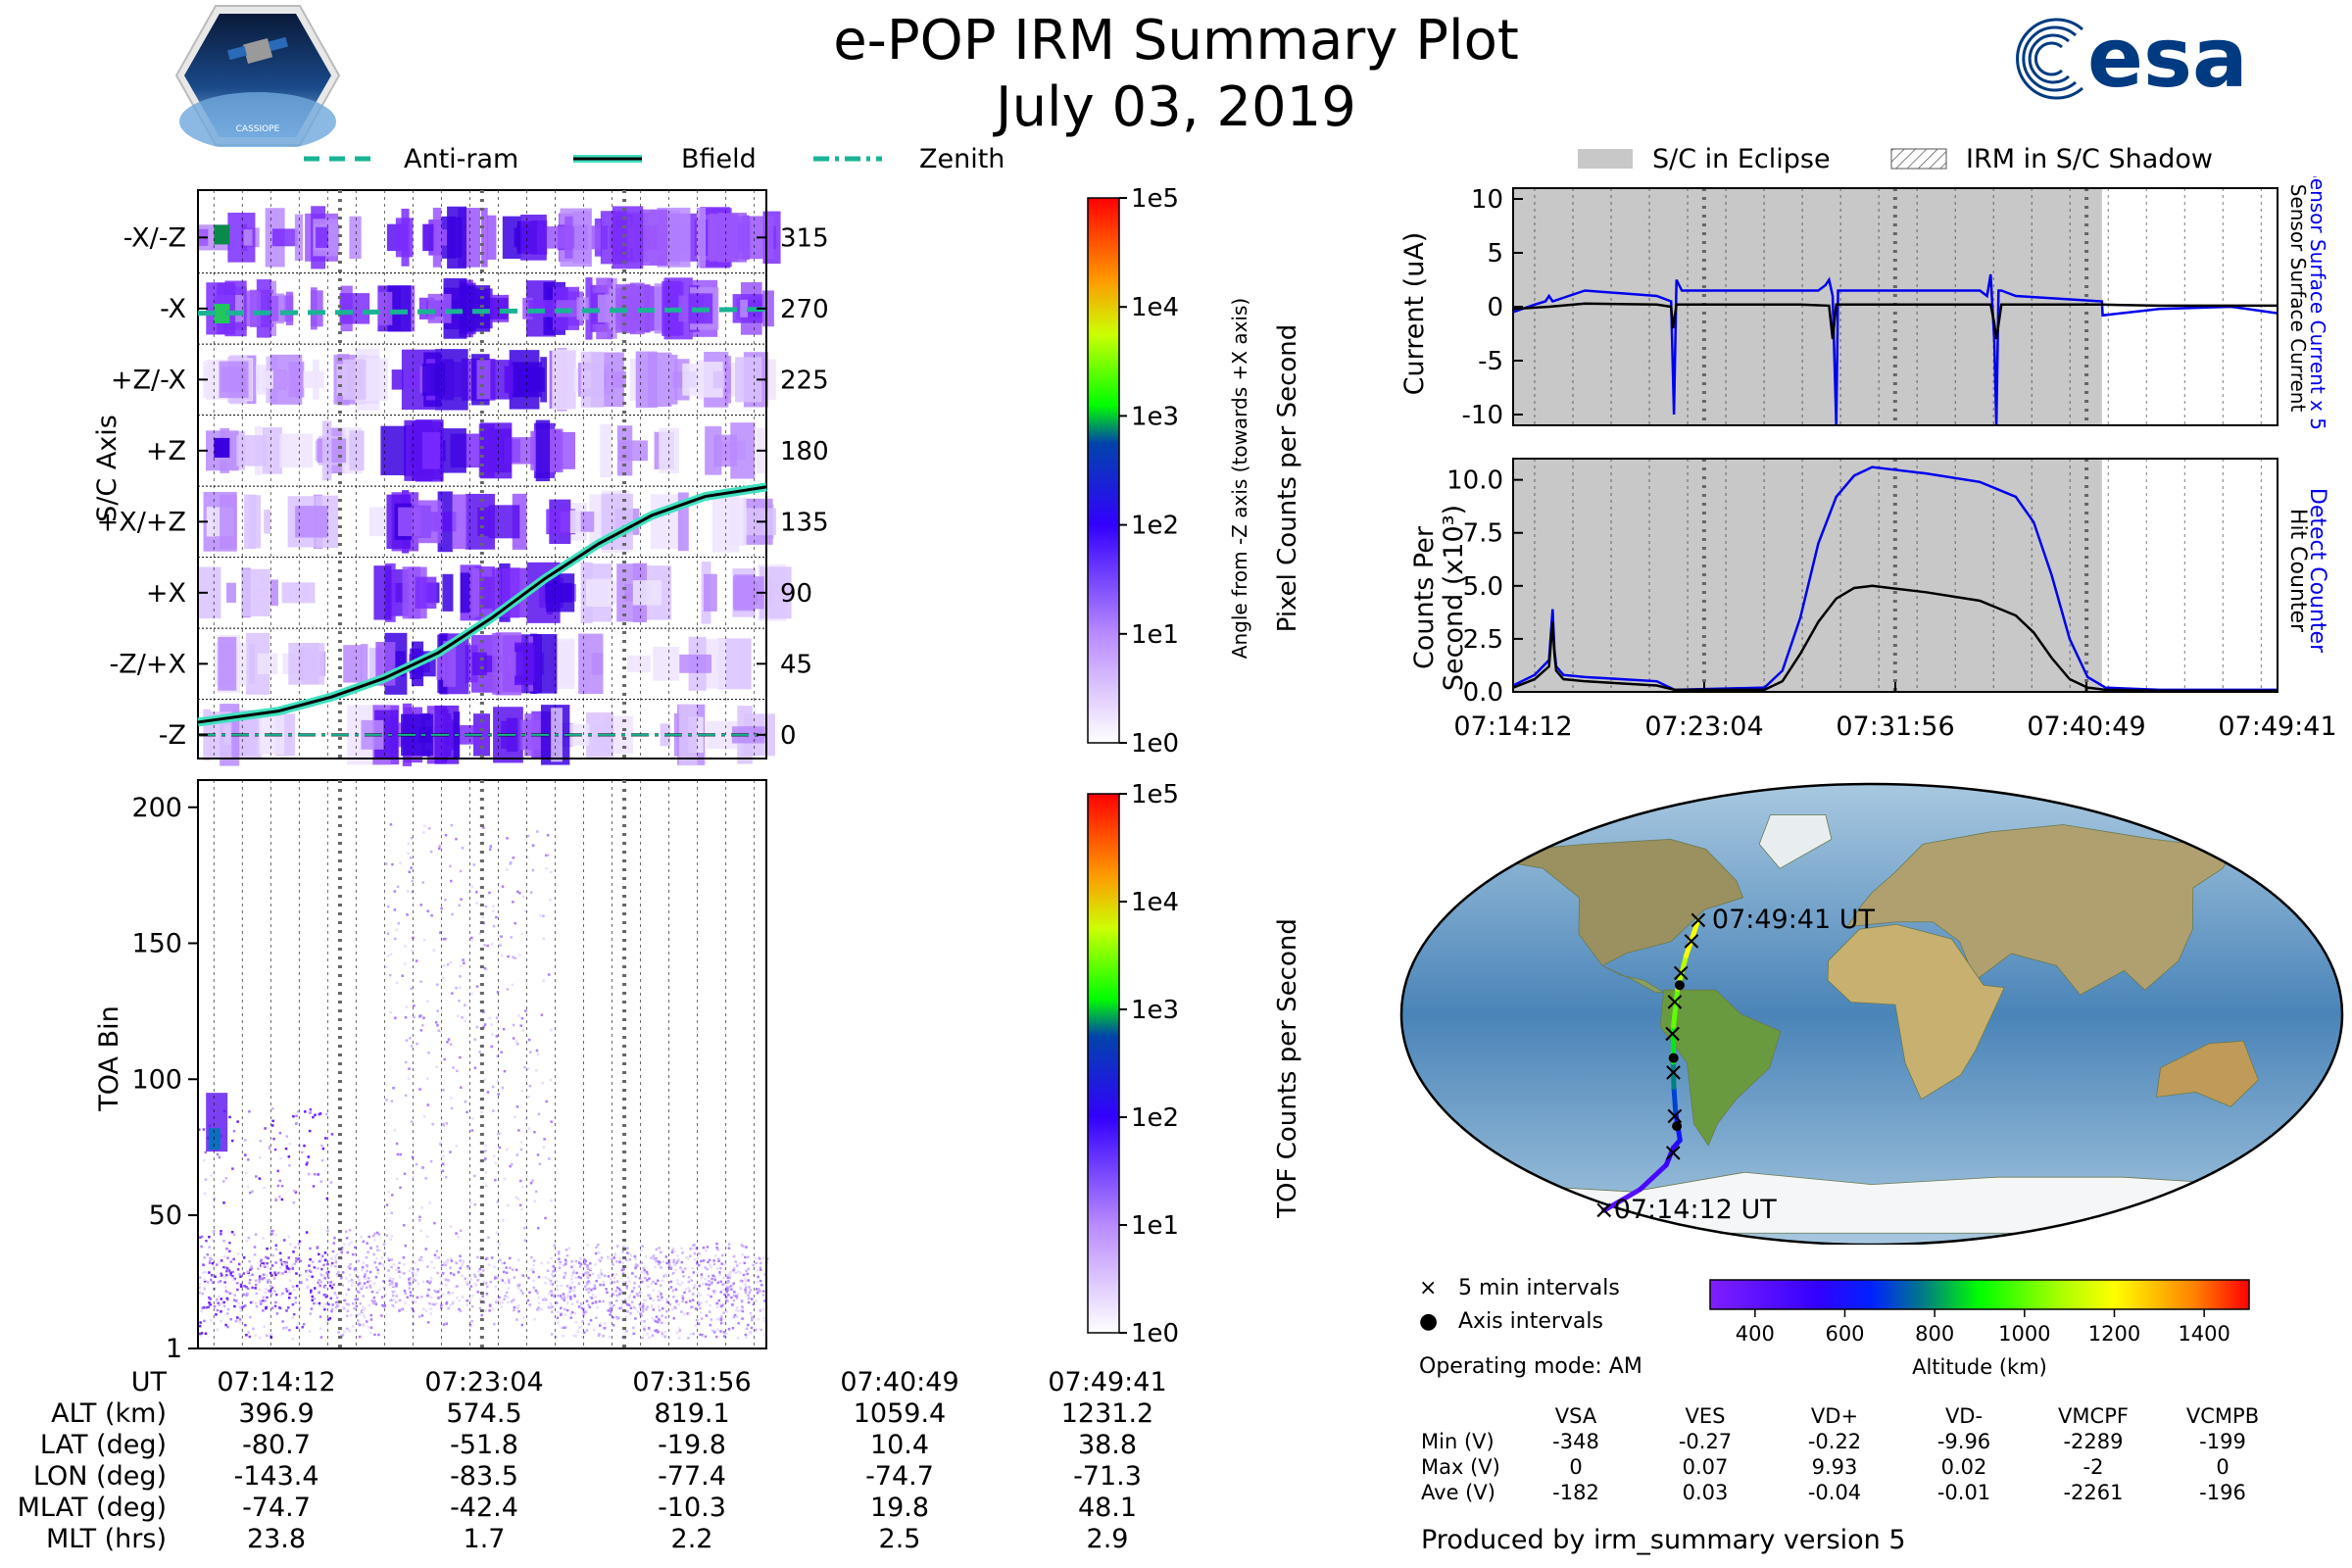  Describe the element at coordinates (1964, 1416) in the screenshot. I see `voltage-column-header: VD-` at that location.